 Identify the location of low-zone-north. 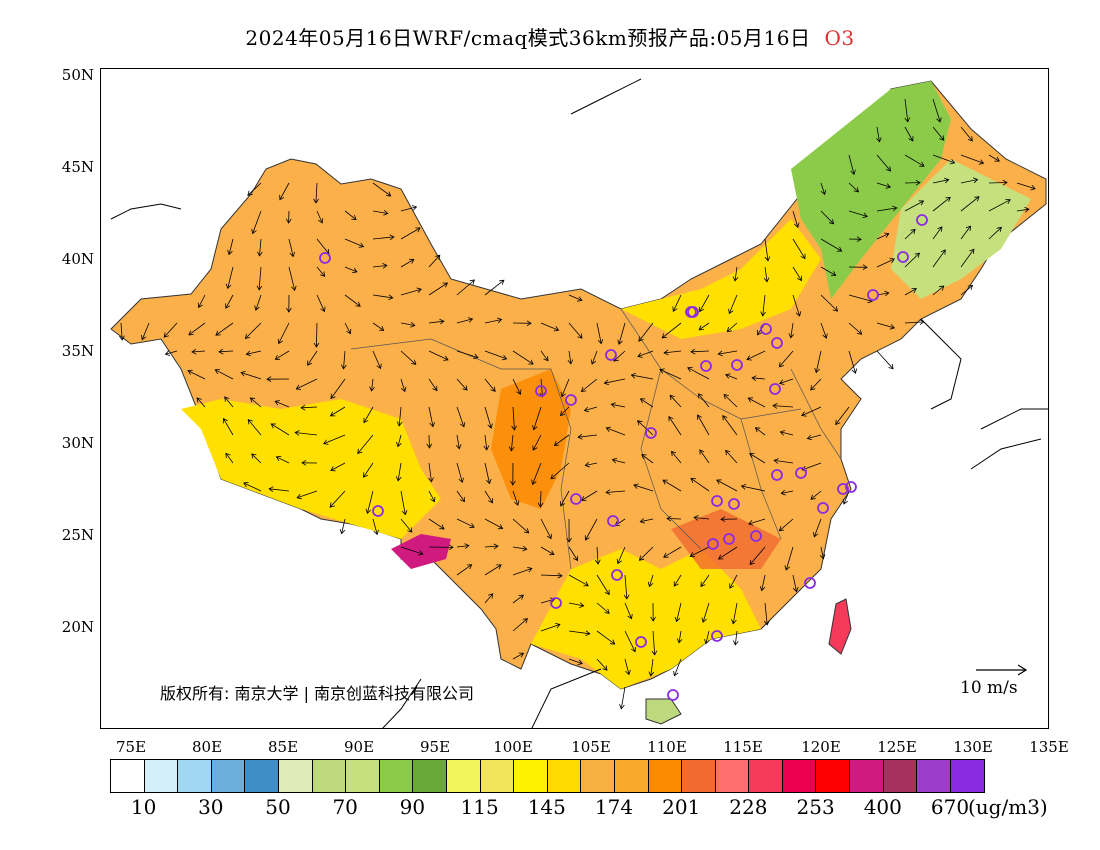
(721, 279).